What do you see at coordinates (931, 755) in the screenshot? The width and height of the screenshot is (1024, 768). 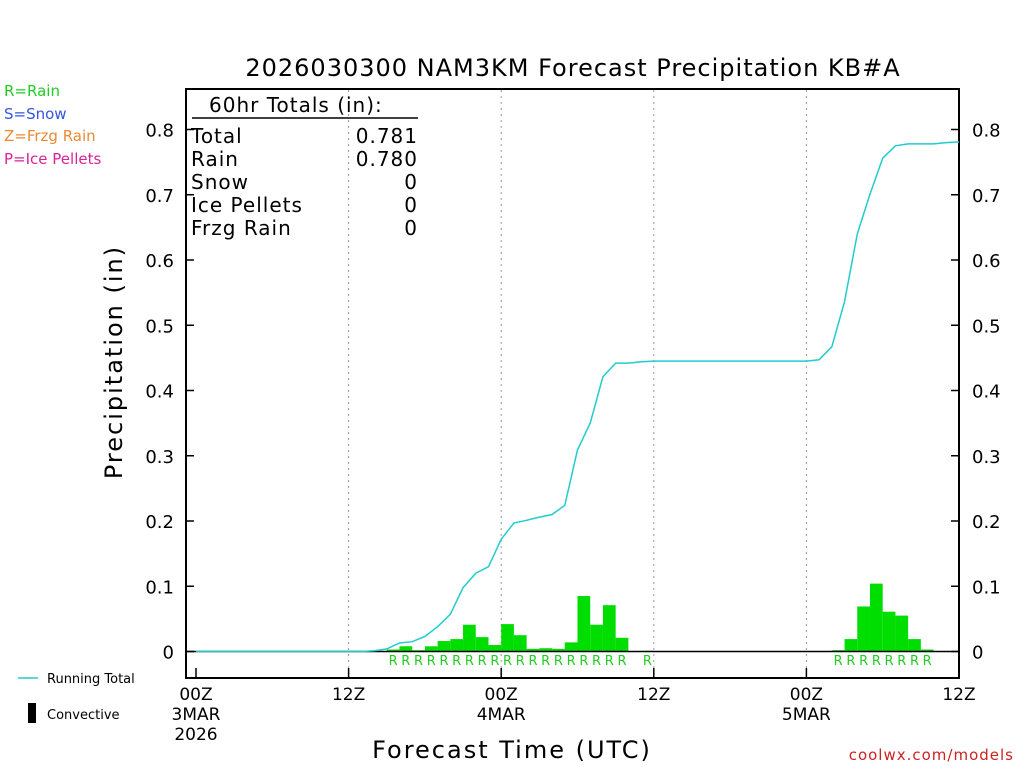 I see `credit-link: coolwx.com/models` at bounding box center [931, 755].